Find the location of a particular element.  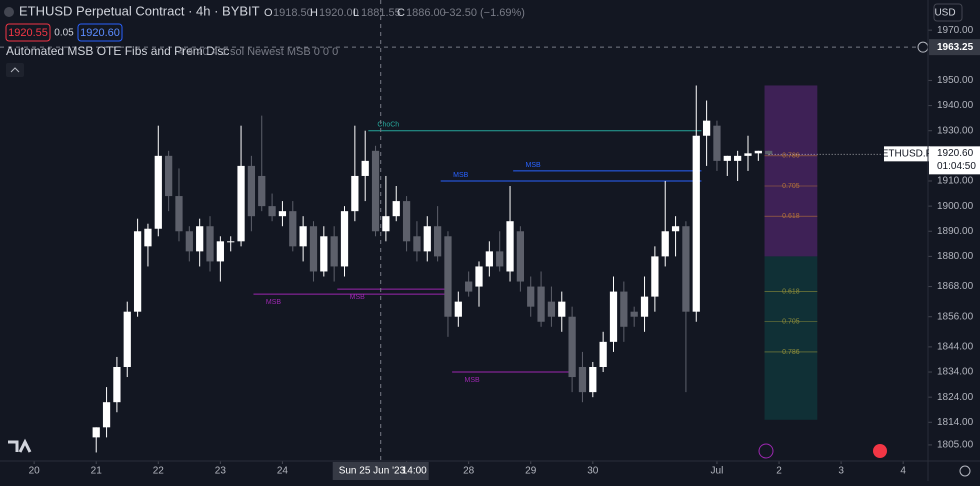

symbol-title: ETHUSD Perpetual Contract · 4h · BYBIT is located at coordinates (139, 10).